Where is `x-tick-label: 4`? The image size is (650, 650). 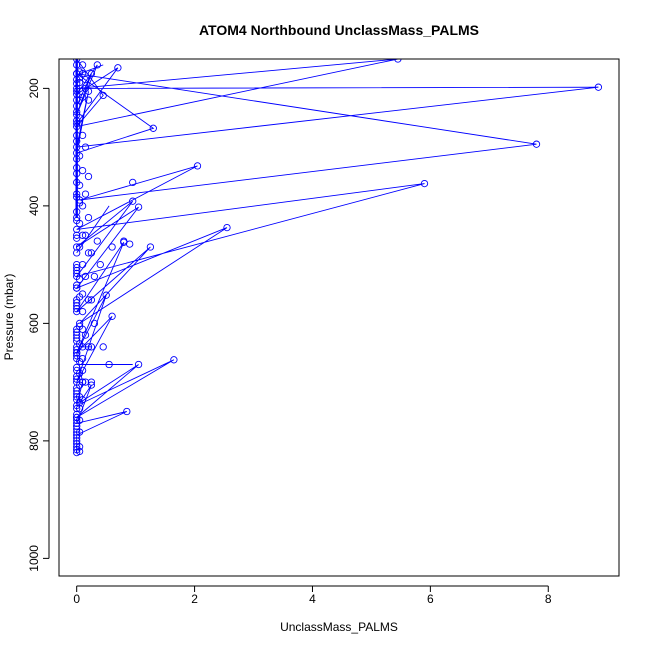 x-tick-label: 4 is located at coordinates (312, 599).